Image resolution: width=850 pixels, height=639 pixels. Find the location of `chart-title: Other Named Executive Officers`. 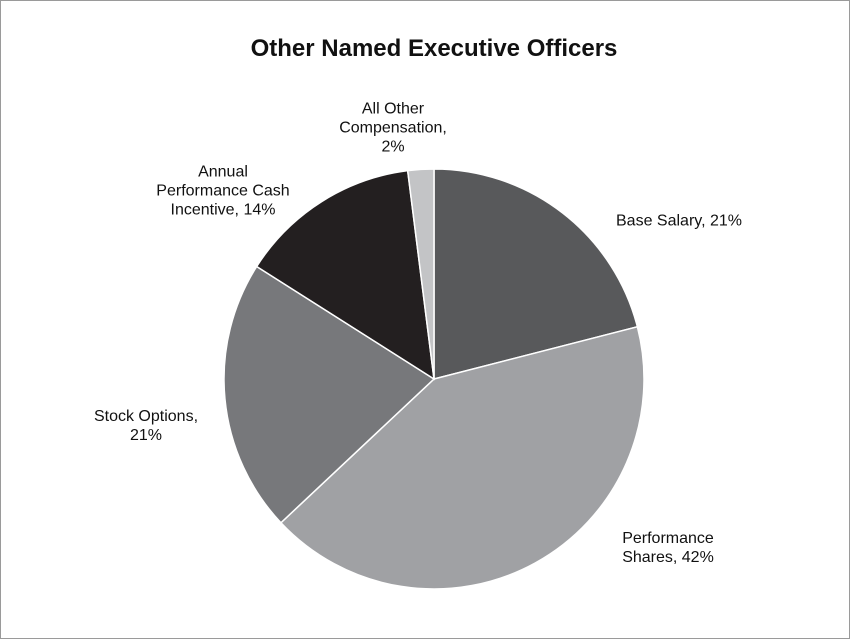

chart-title: Other Named Executive Officers is located at coordinates (434, 48).